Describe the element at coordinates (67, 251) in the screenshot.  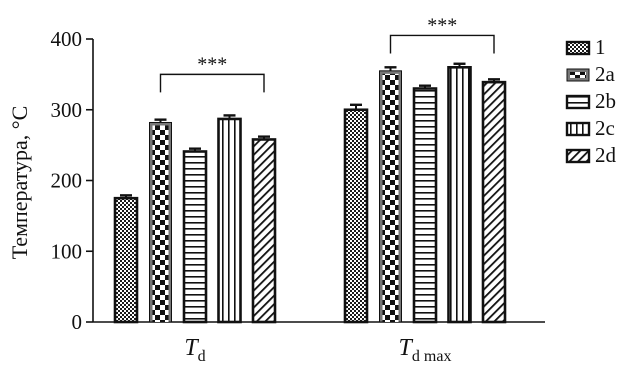
I see `y-tick-label: 100` at that location.